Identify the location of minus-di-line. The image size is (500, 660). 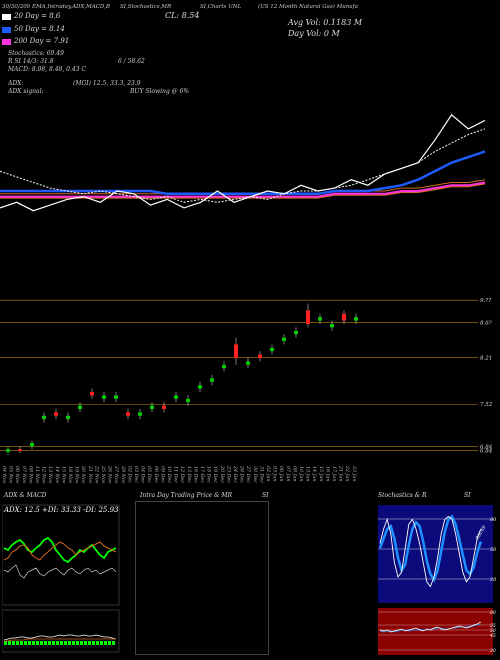
(60, 551).